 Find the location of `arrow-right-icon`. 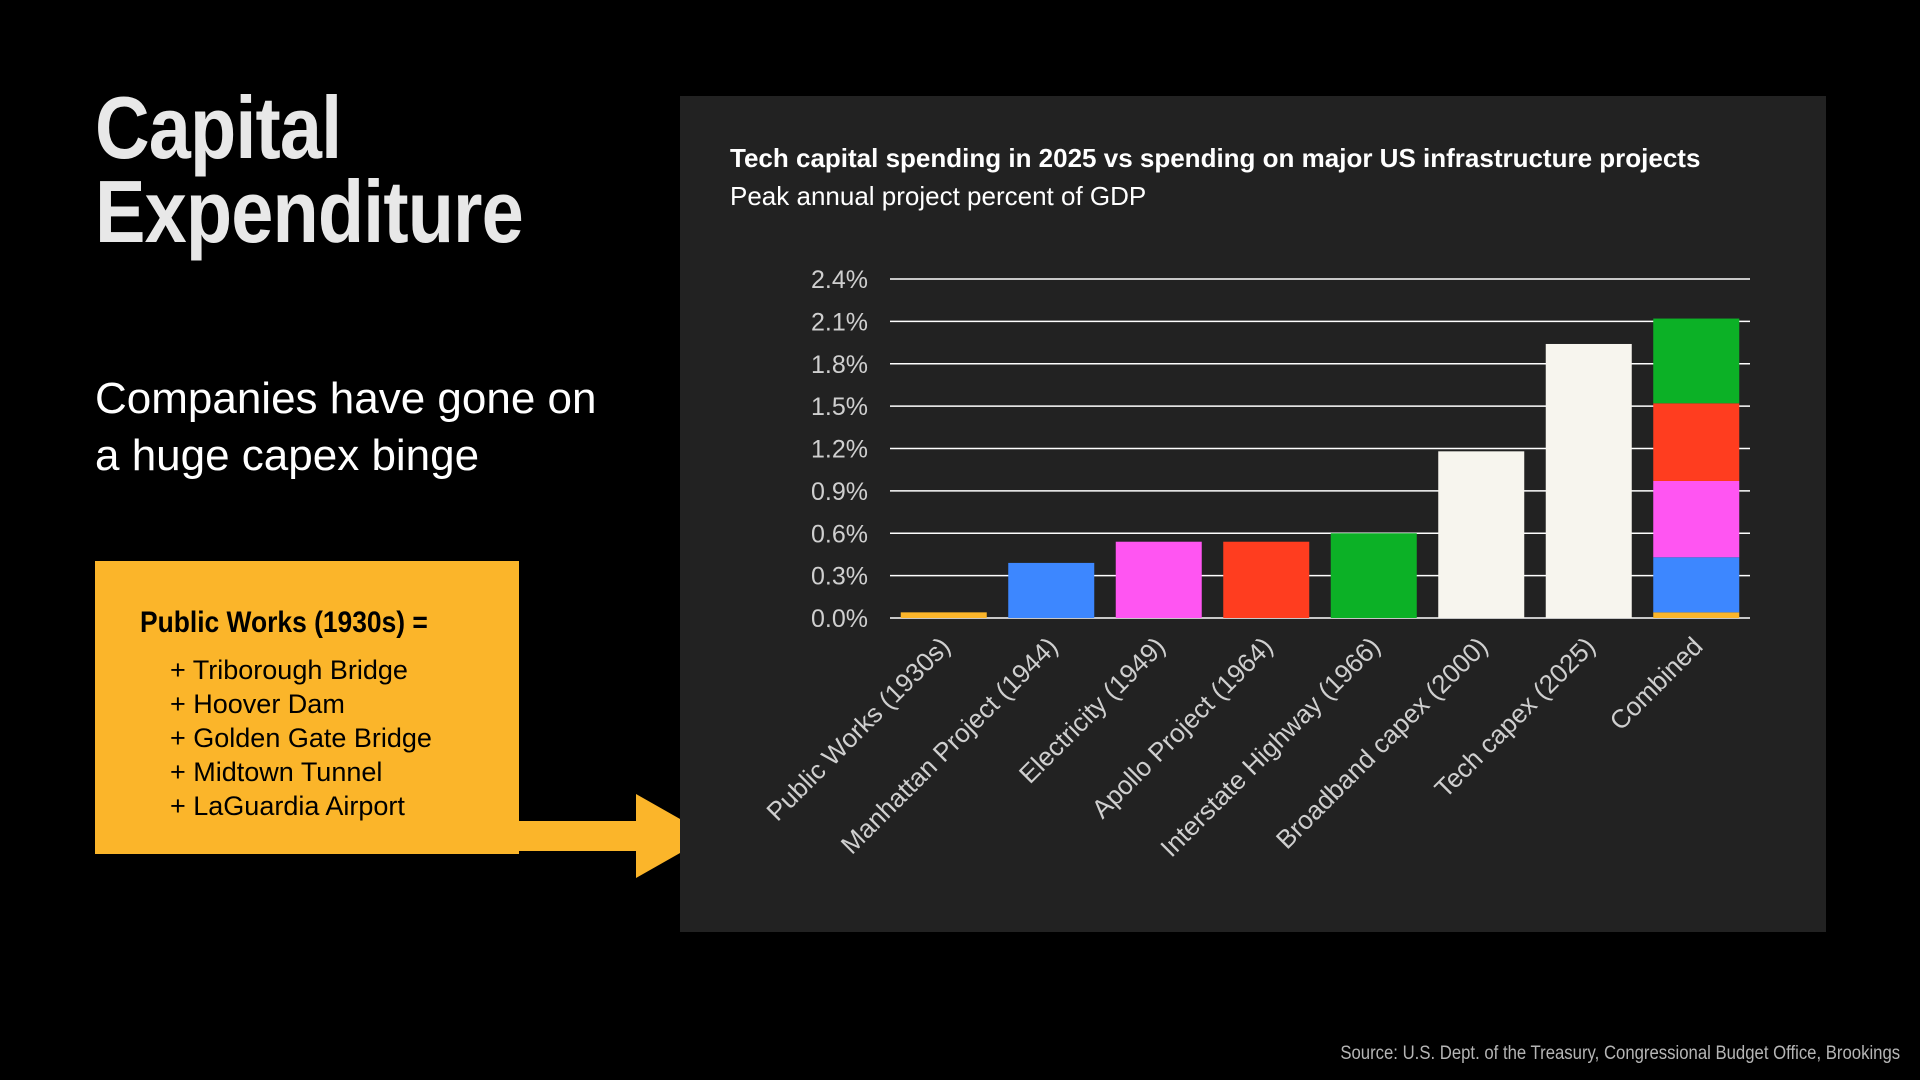

arrow-right-icon is located at coordinates (590, 836).